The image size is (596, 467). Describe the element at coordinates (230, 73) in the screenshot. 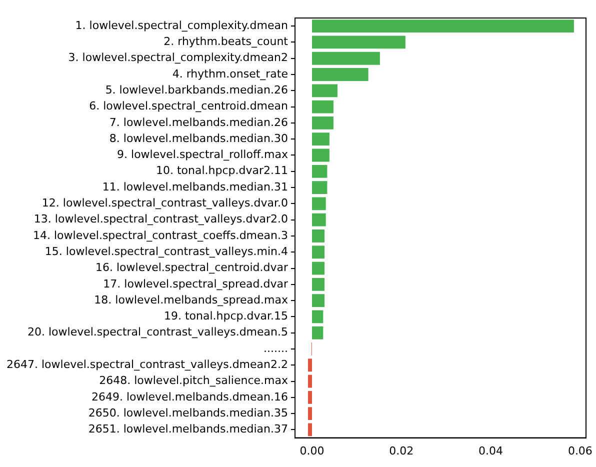

I see `y-tick-label: 4. rhythm.onset_rate` at that location.